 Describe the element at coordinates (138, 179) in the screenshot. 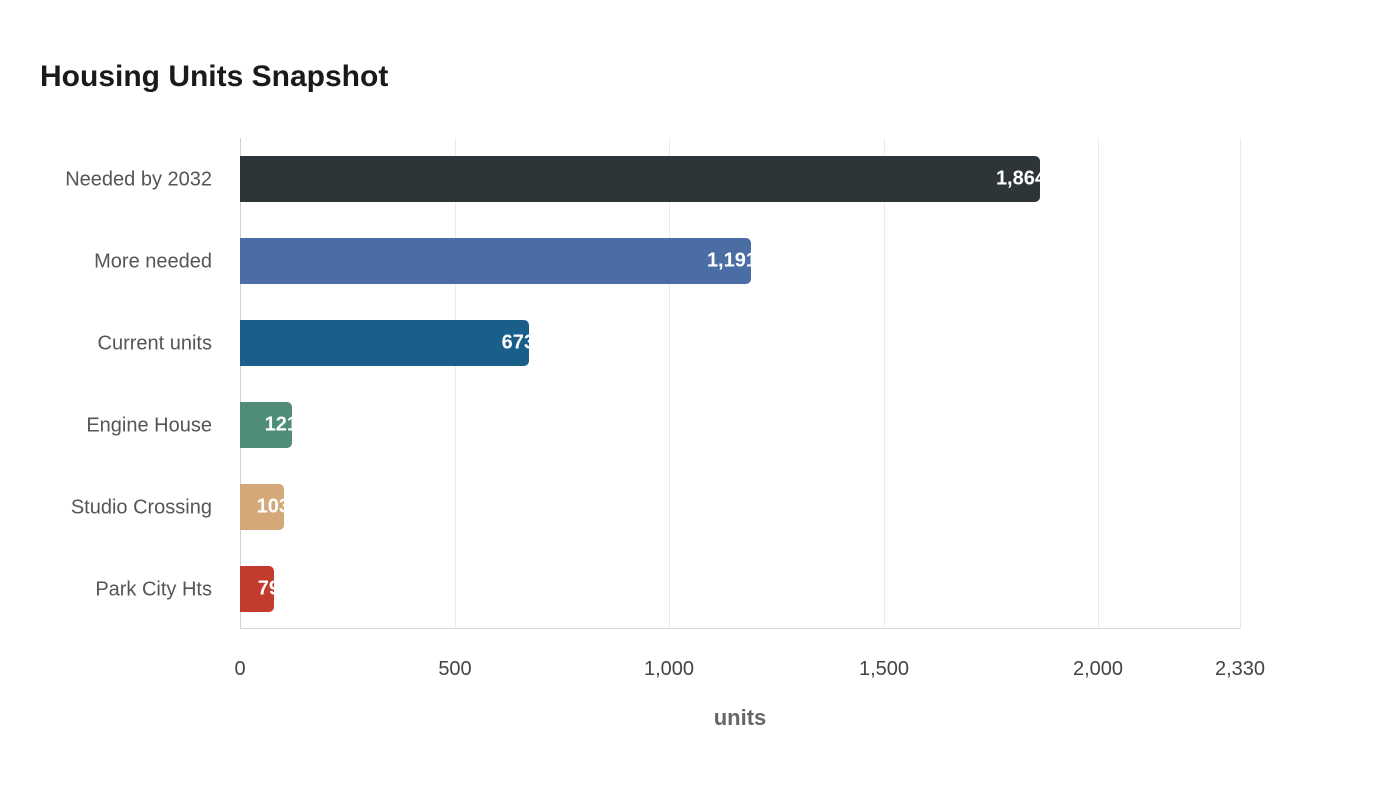

I see `category-label: Needed by 2032` at that location.